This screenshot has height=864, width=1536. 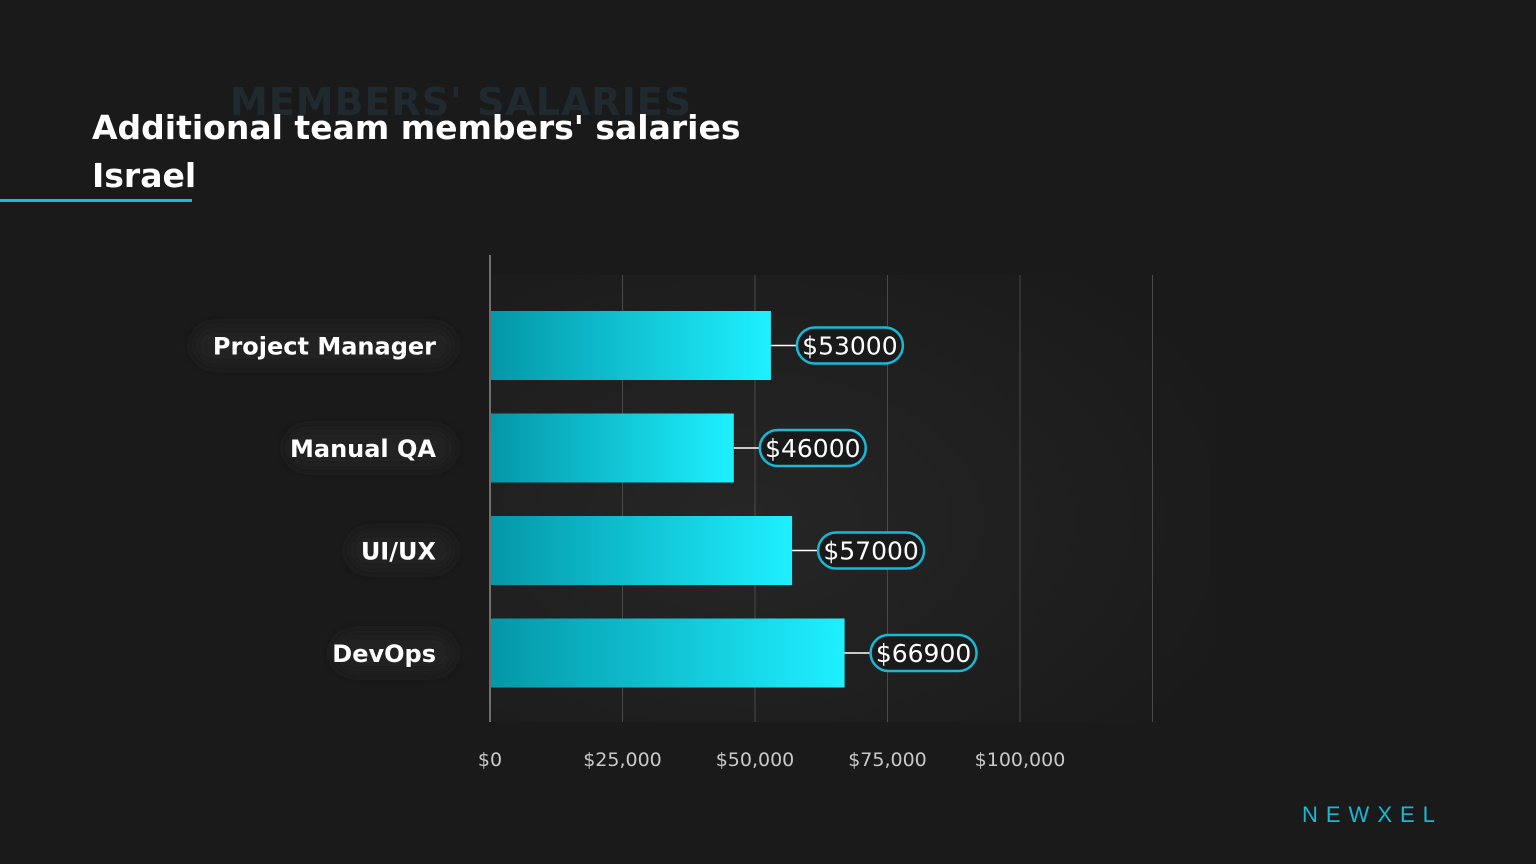 I want to click on category-label: UI/UX, so click(x=399, y=552).